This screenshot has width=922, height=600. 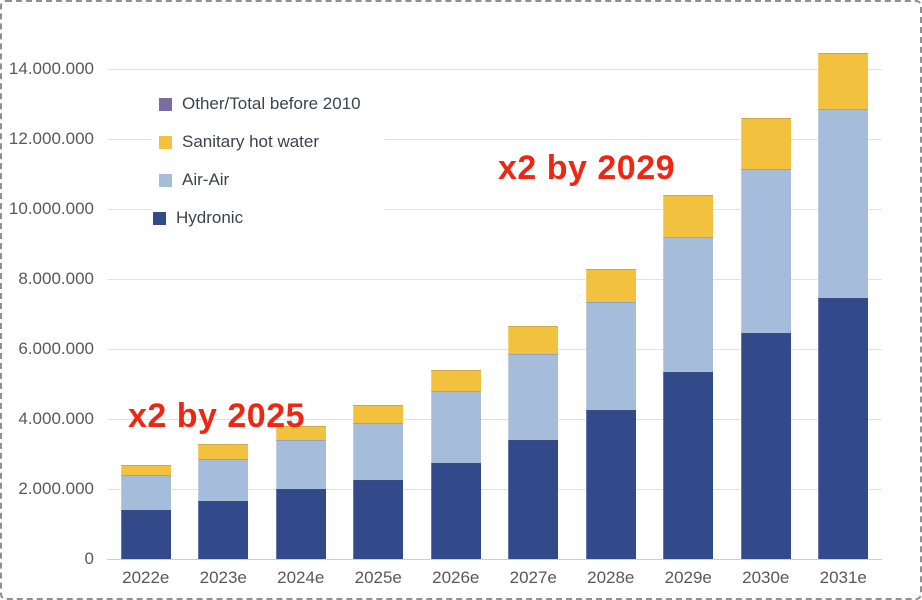 What do you see at coordinates (533, 499) in the screenshot?
I see `bar-segment-hydronic-2027e` at bounding box center [533, 499].